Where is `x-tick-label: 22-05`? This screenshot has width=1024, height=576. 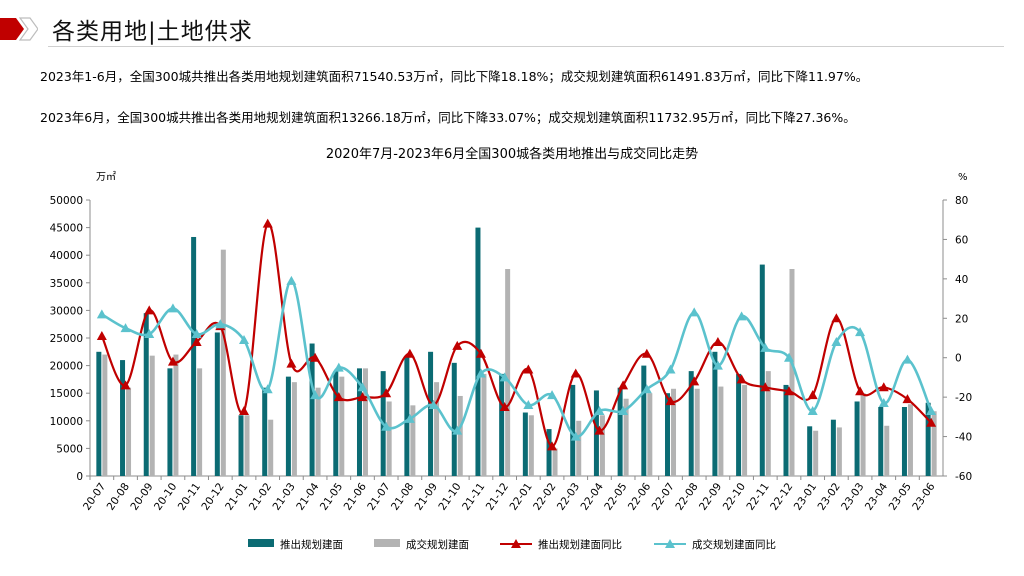 x-tick-label: 22-05 is located at coordinates (615, 497).